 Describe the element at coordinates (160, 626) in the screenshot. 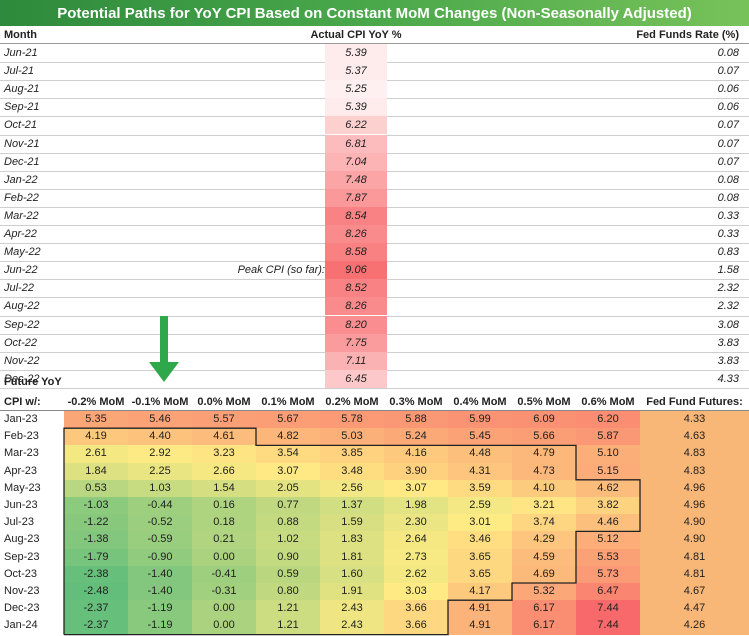

I see `future-cpi-cell: -1.19` at that location.